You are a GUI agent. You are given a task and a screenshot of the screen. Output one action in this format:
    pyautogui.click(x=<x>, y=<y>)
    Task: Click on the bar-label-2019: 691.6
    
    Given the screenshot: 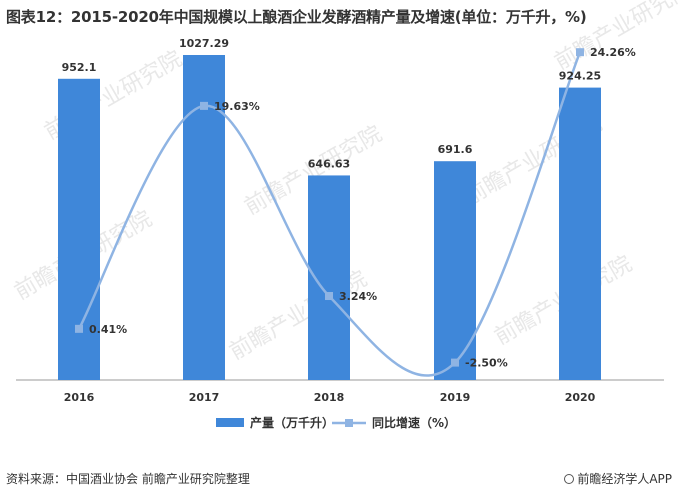 What is the action you would take?
    pyautogui.click(x=455, y=149)
    